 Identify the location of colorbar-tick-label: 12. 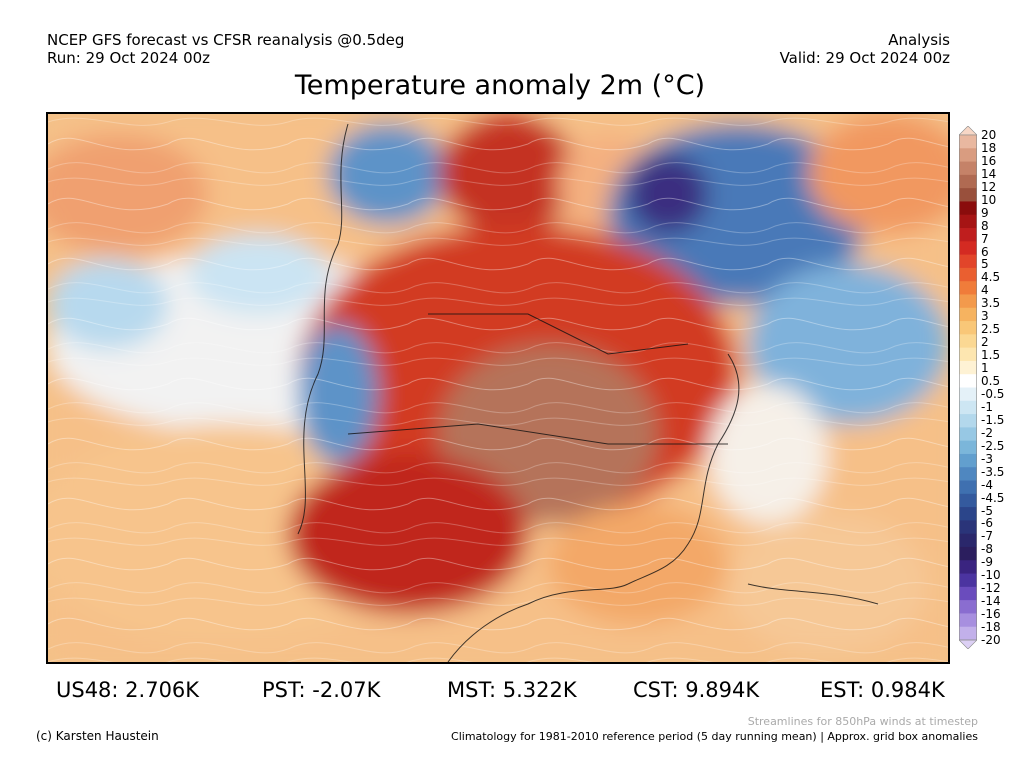
(989, 186).